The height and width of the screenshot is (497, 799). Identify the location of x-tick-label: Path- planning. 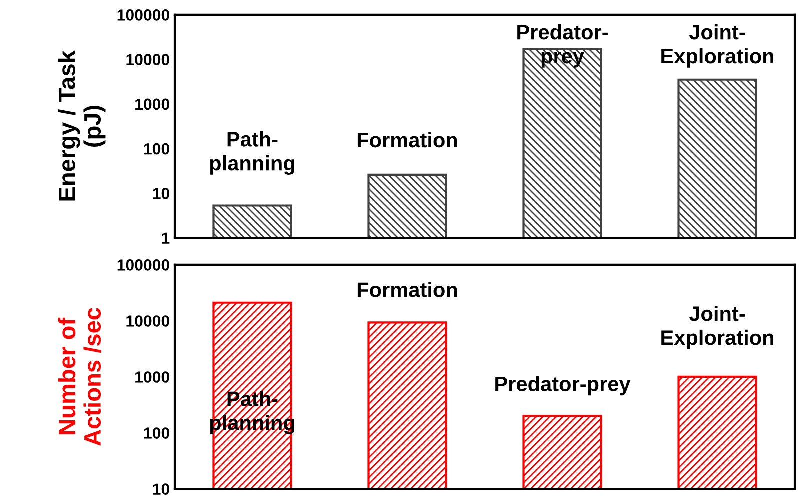
(252, 153).